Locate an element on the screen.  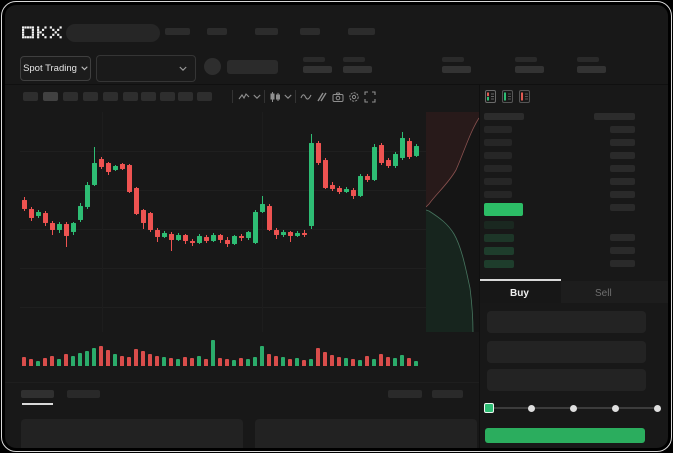
market-type-selector: Spot Trading is located at coordinates (55, 68).